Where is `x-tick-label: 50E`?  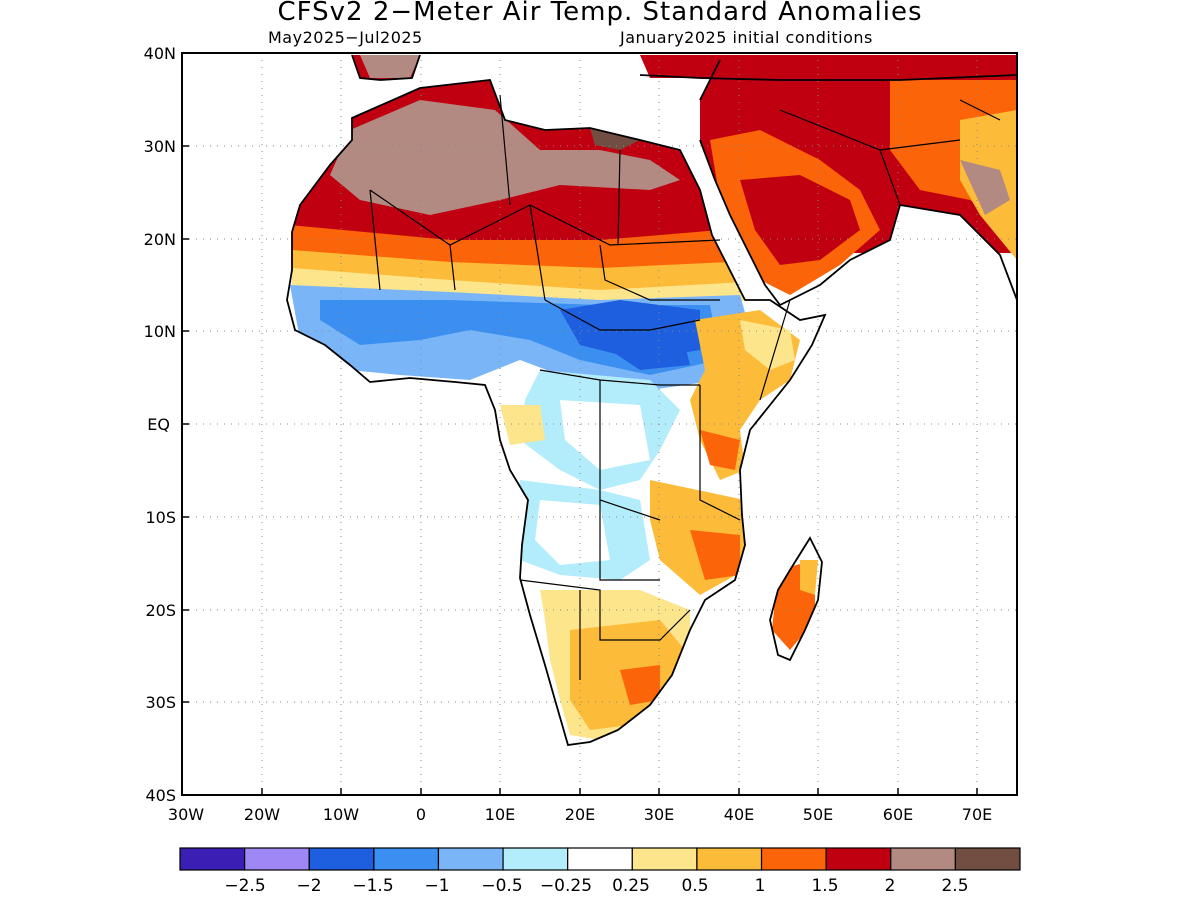 x-tick-label: 50E is located at coordinates (818, 814).